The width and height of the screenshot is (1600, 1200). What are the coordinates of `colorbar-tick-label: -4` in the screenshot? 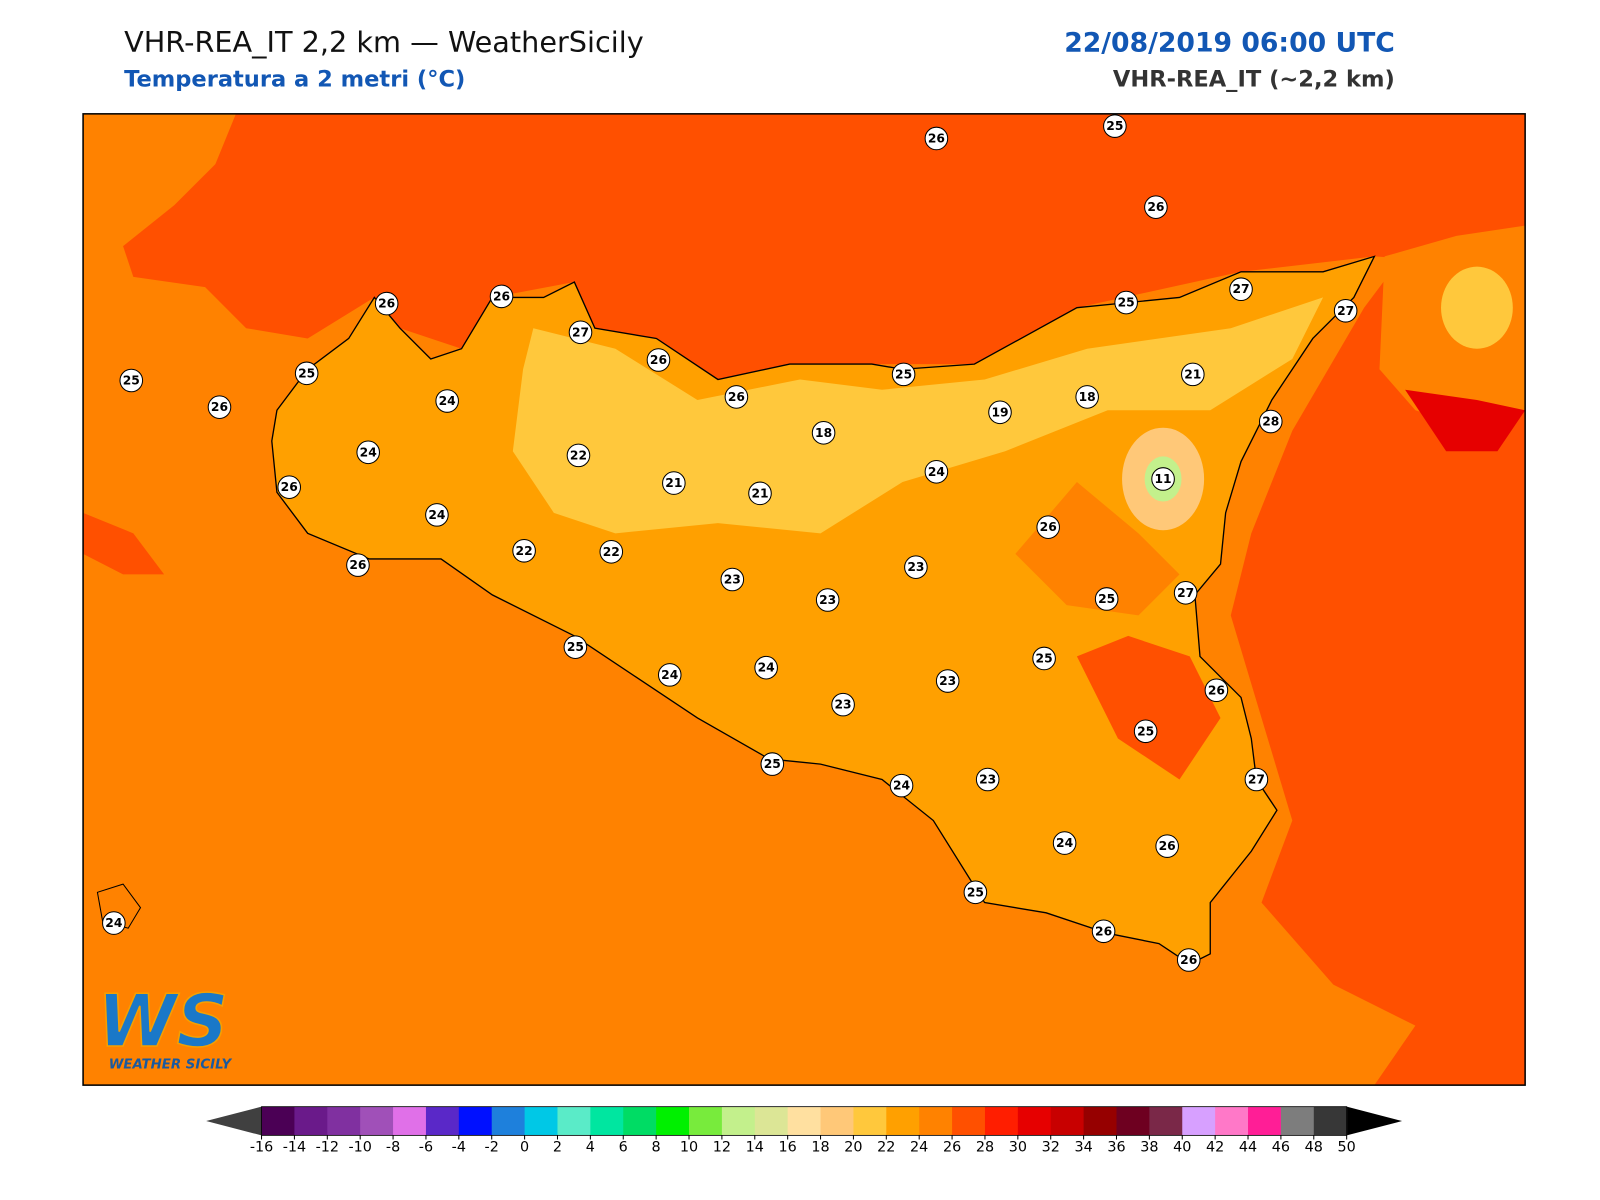 It's located at (459, 1148).